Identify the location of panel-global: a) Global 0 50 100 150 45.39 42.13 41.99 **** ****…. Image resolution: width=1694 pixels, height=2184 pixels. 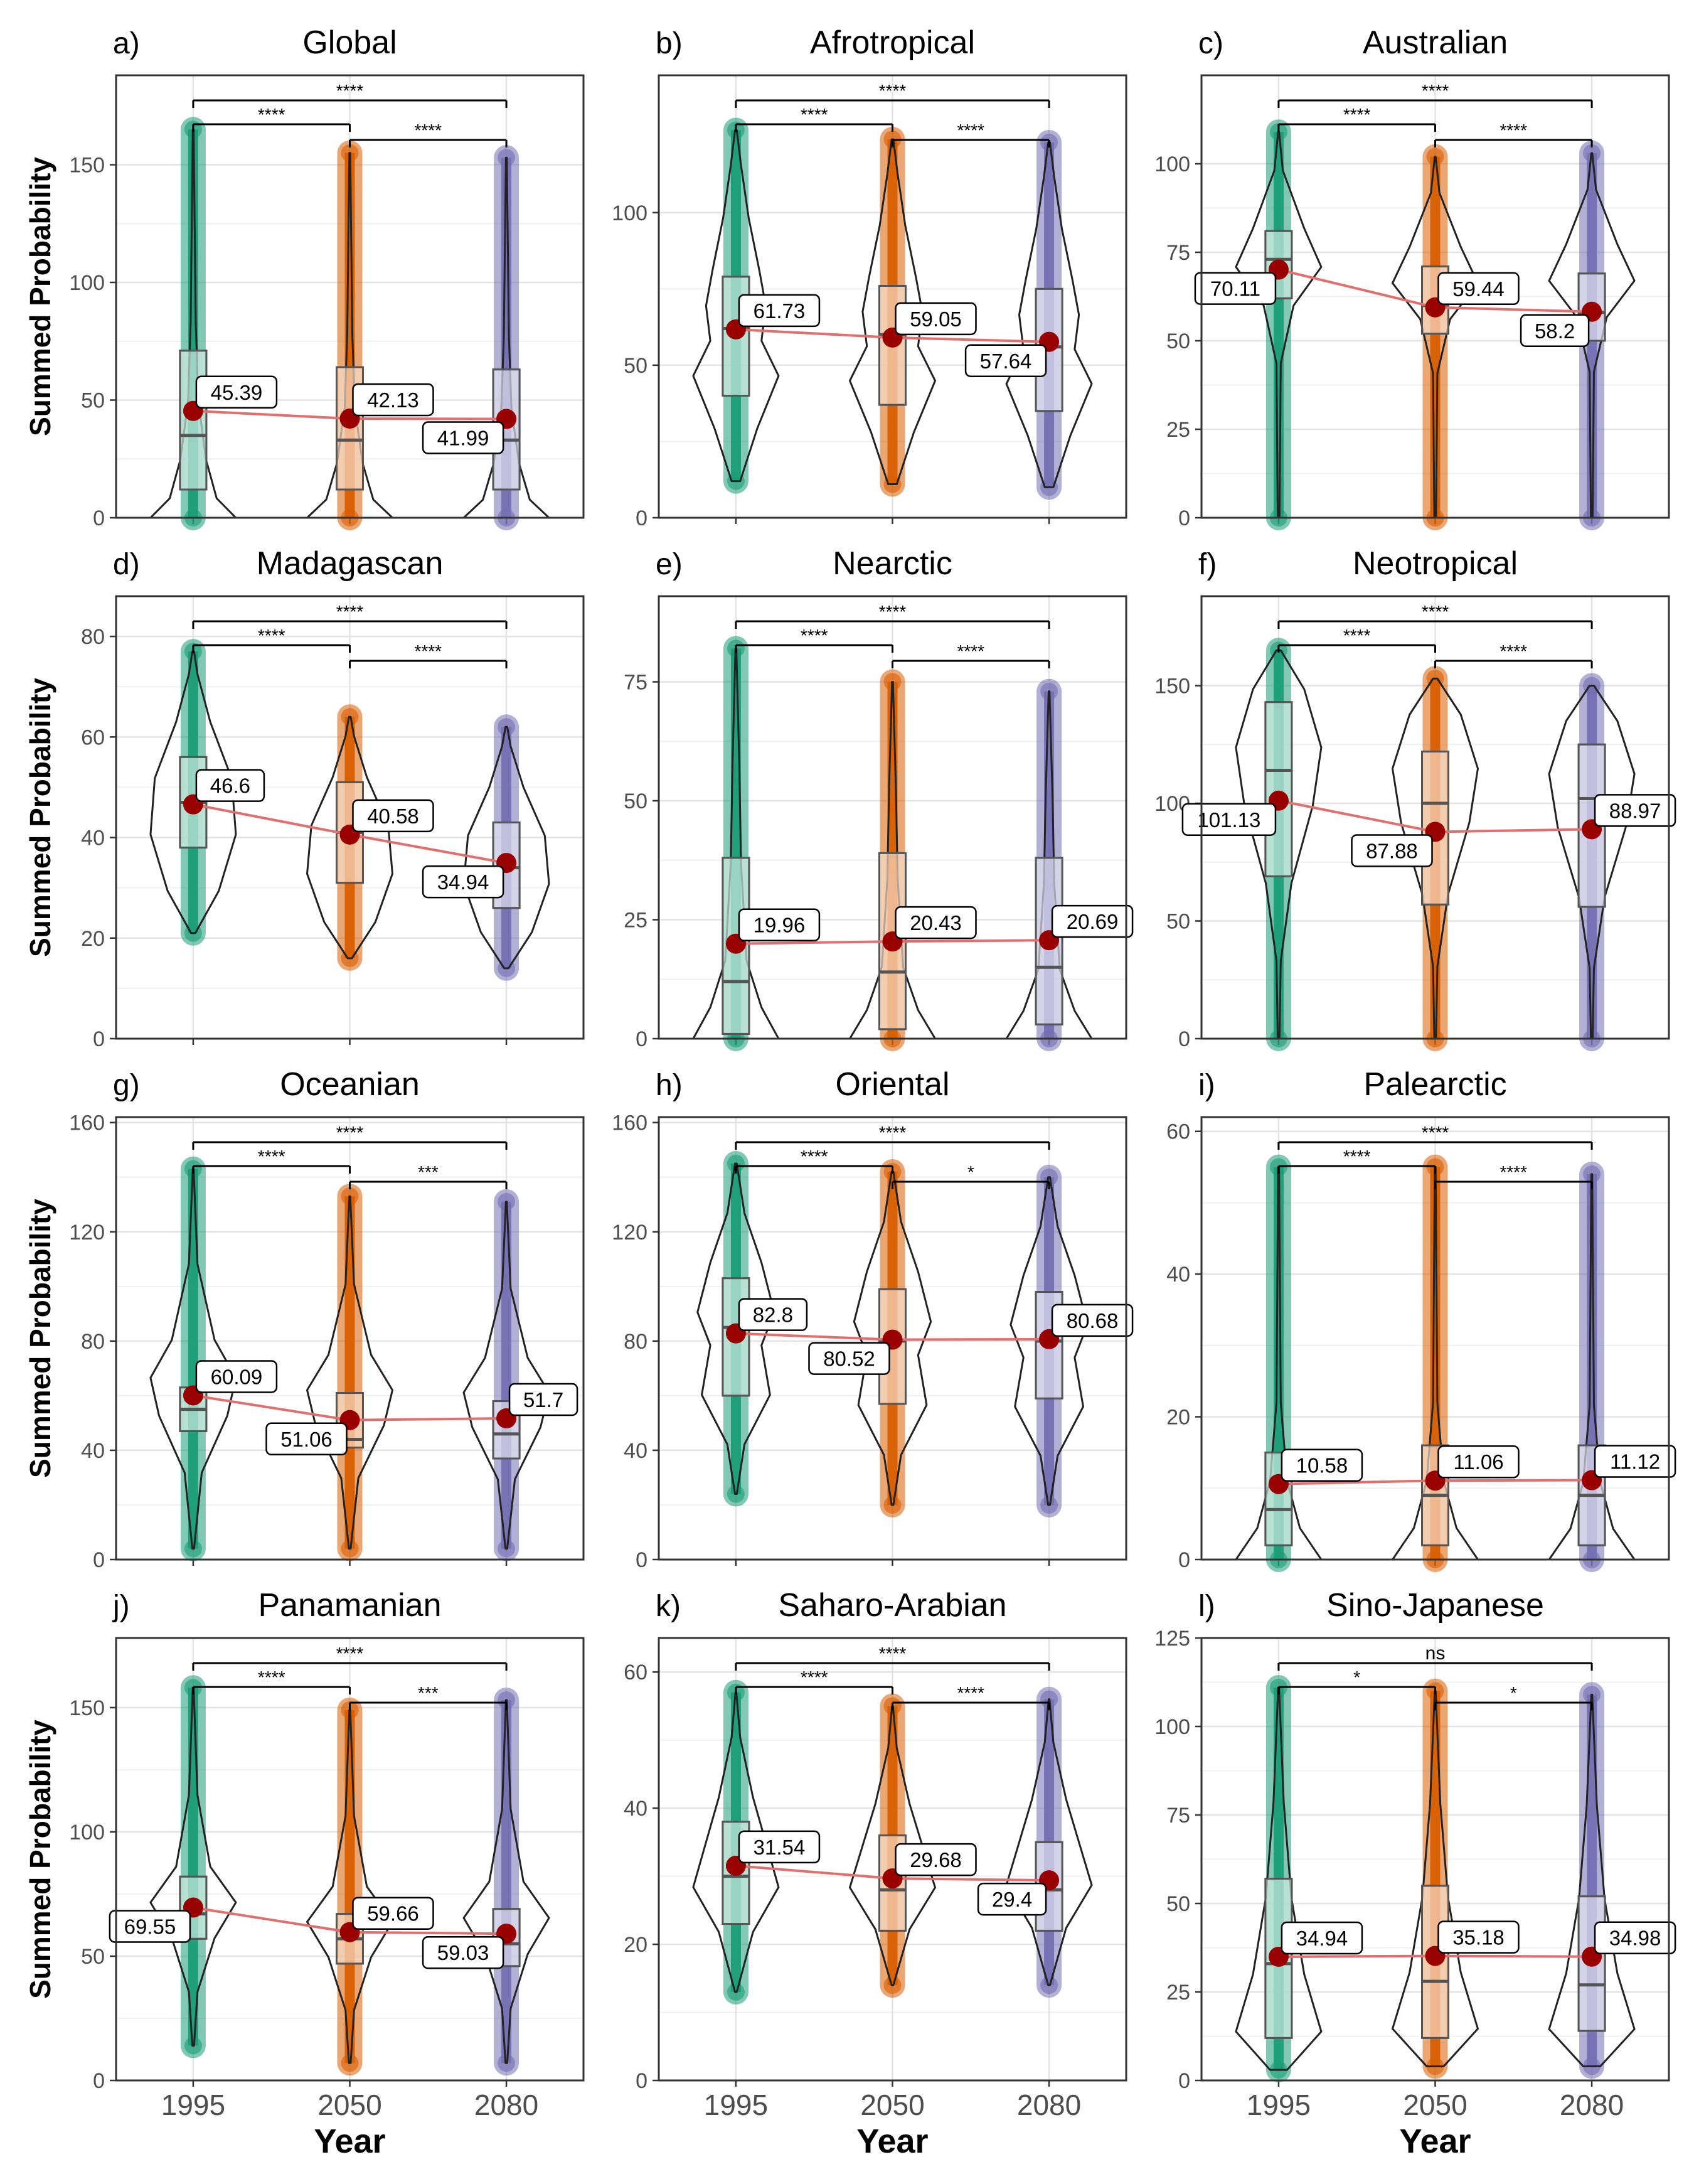
(304, 277).